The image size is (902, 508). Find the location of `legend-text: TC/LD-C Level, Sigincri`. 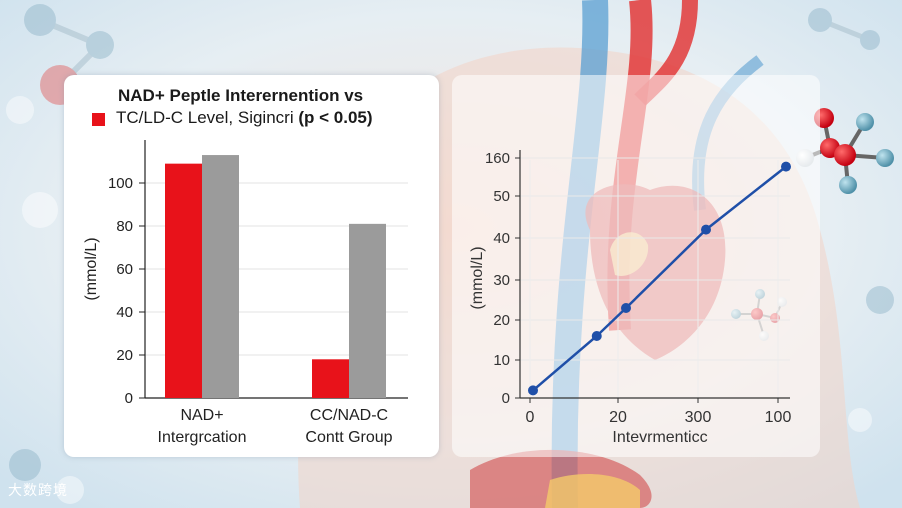

legend-text: TC/LD-C Level, Sigincri is located at coordinates (205, 117).